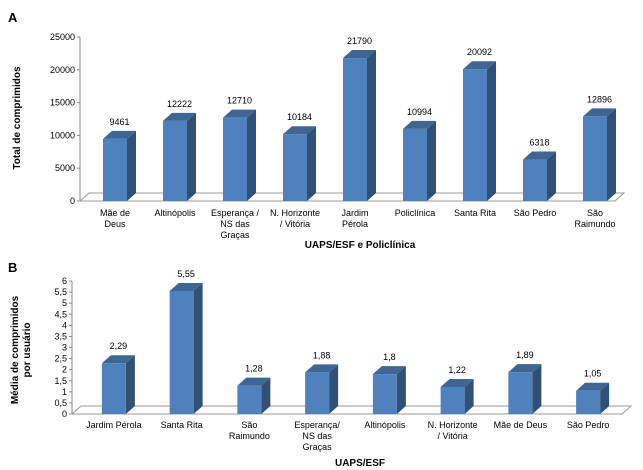 This screenshot has width=643, height=470. Describe the element at coordinates (235, 224) in the screenshot. I see `chart-a-category-label: Esperança / NS das Graças` at that location.